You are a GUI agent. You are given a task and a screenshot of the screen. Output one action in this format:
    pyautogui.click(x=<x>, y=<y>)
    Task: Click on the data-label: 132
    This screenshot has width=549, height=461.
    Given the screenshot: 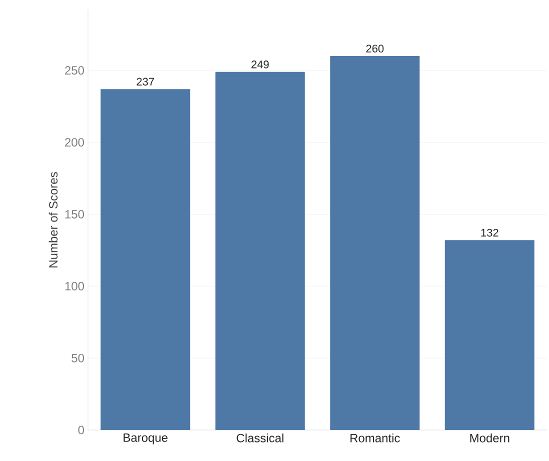 What is the action you would take?
    pyautogui.click(x=489, y=232)
    